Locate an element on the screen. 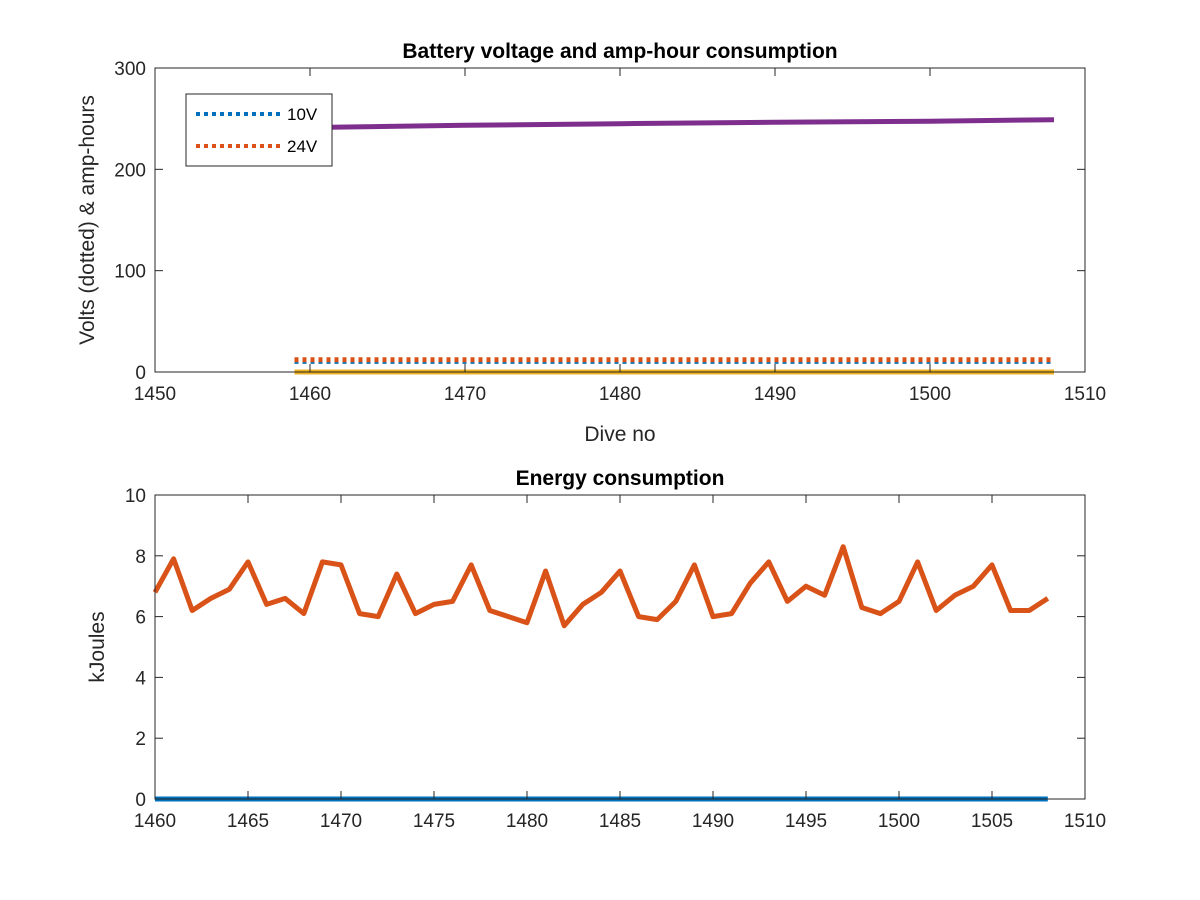 This screenshot has width=1200, height=900. top-y-axis-label: Volts (dotted) & amp-hours is located at coordinates (87, 220).